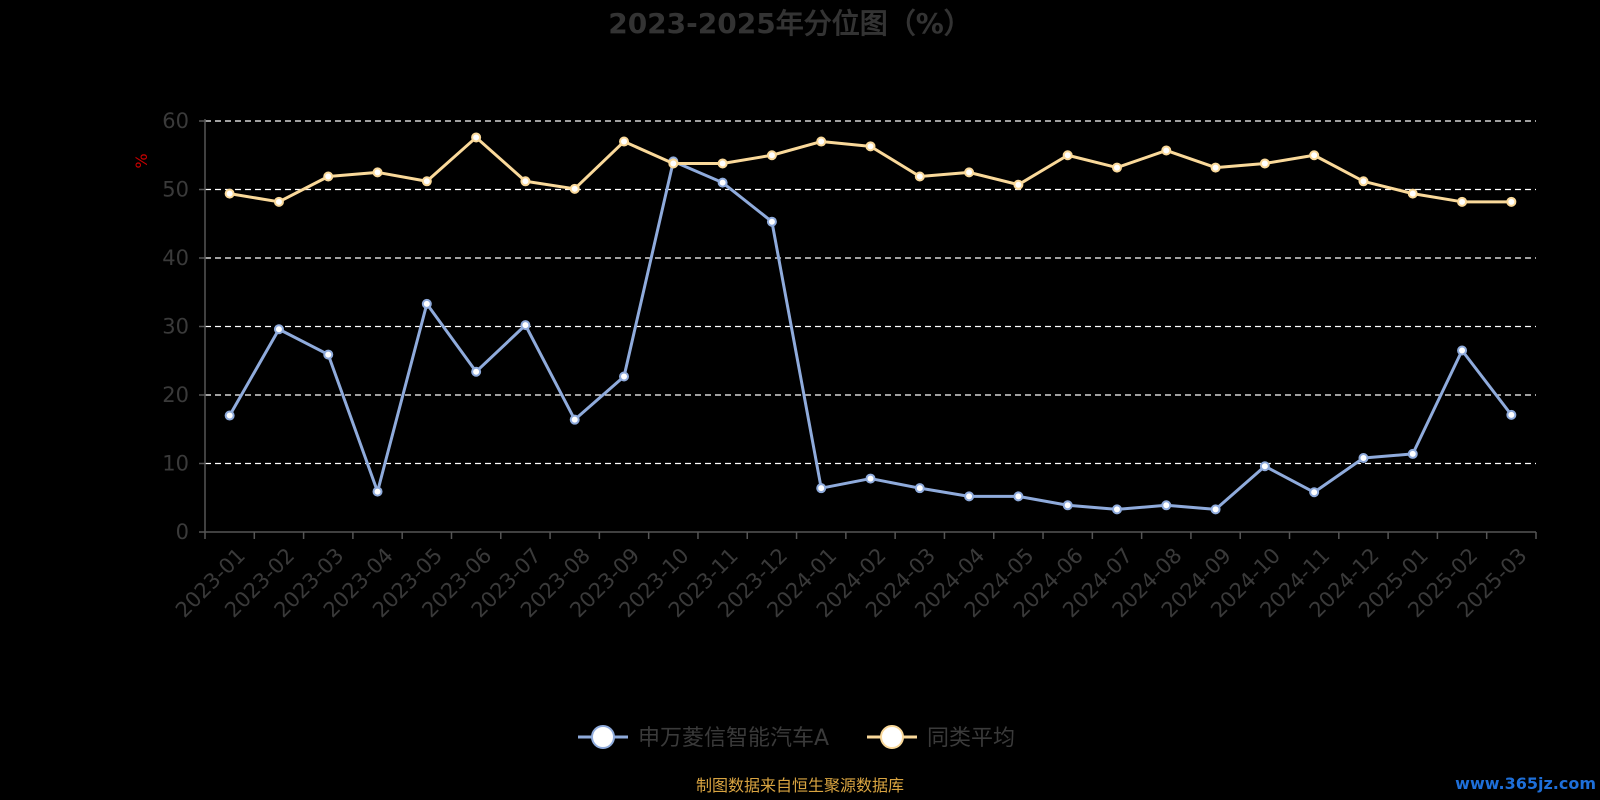  I want to click on chart-title: 2023-2025年分位图（%）, so click(790, 23).